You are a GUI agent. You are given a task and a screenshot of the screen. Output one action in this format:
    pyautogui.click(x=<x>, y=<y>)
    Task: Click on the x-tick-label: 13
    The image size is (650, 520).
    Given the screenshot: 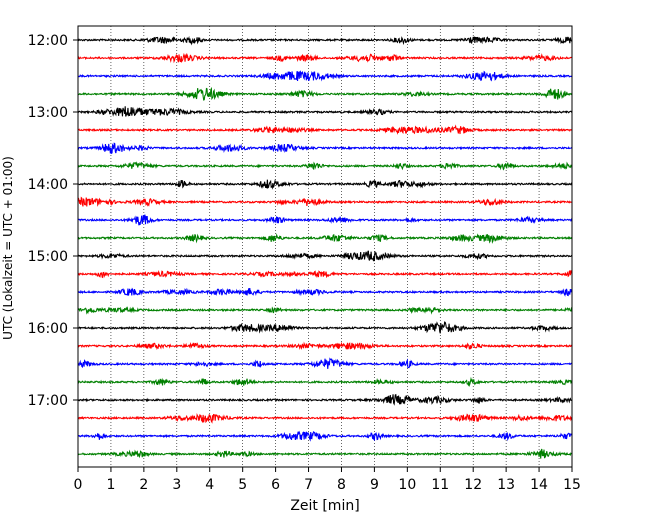 What is the action you would take?
    pyautogui.click(x=506, y=485)
    